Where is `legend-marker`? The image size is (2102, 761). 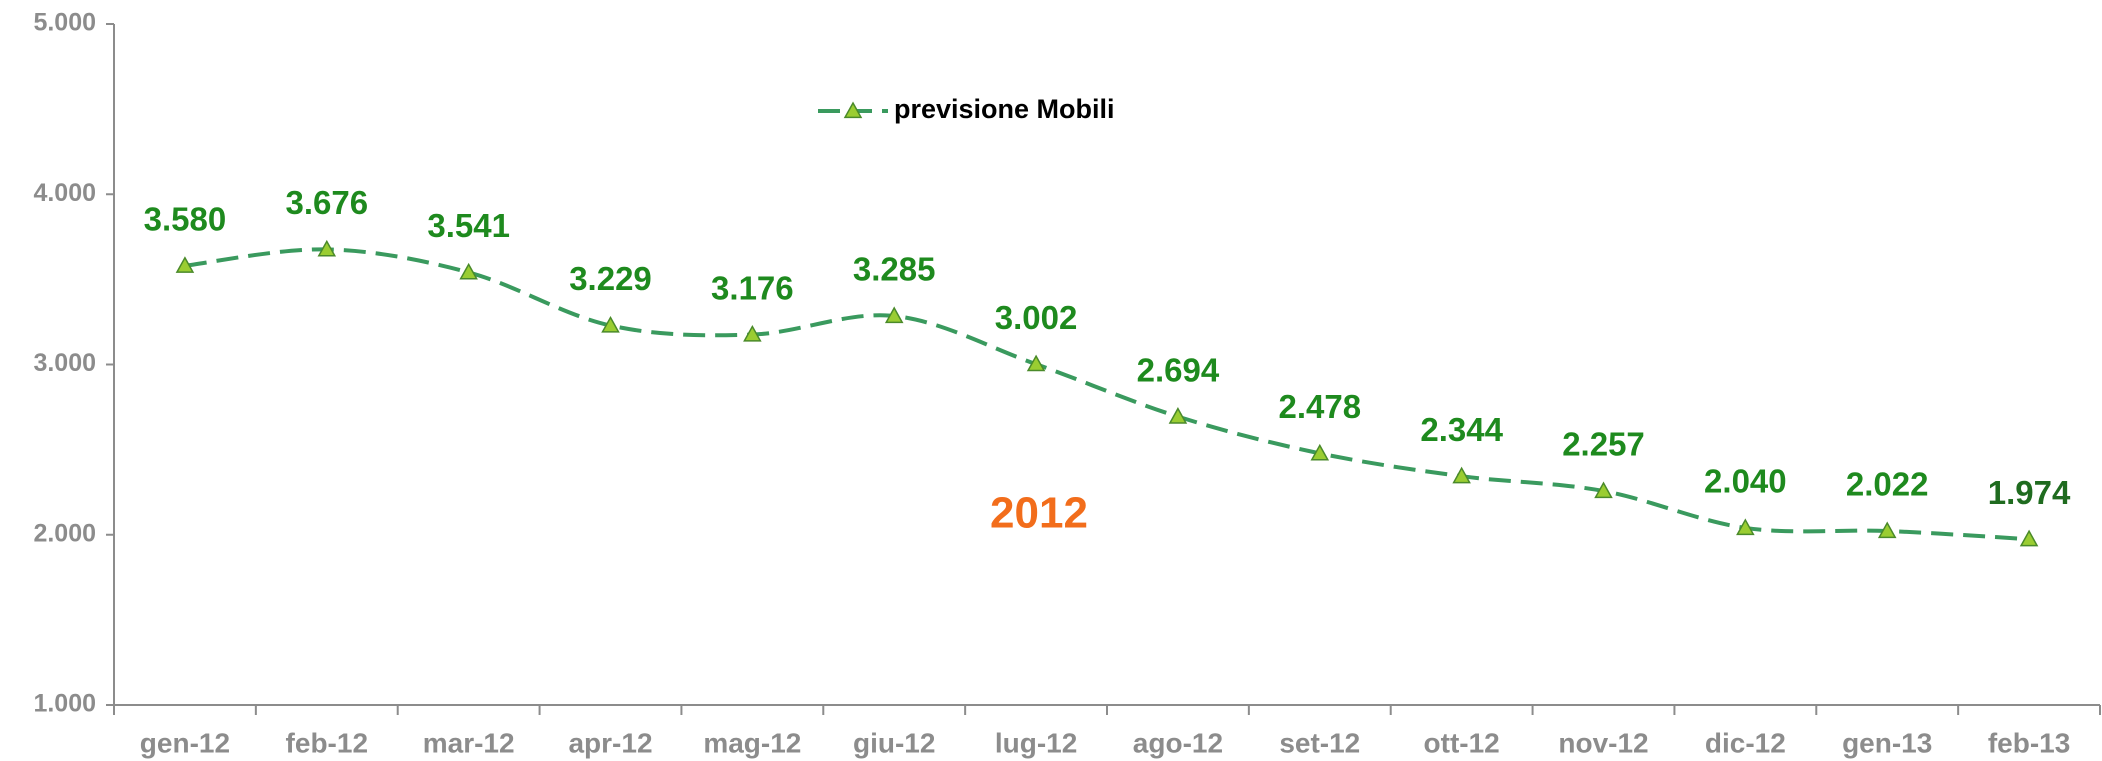 legend-marker is located at coordinates (853, 110).